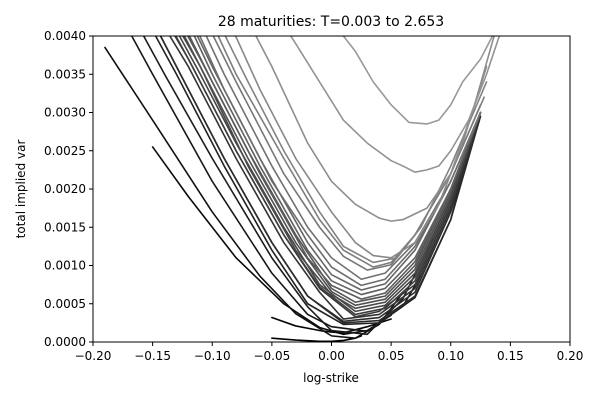 Image resolution: width=600 pixels, height=400 pixels. I want to click on chart-title: 28 maturities: T=0.003 to 2.653, so click(331, 22).